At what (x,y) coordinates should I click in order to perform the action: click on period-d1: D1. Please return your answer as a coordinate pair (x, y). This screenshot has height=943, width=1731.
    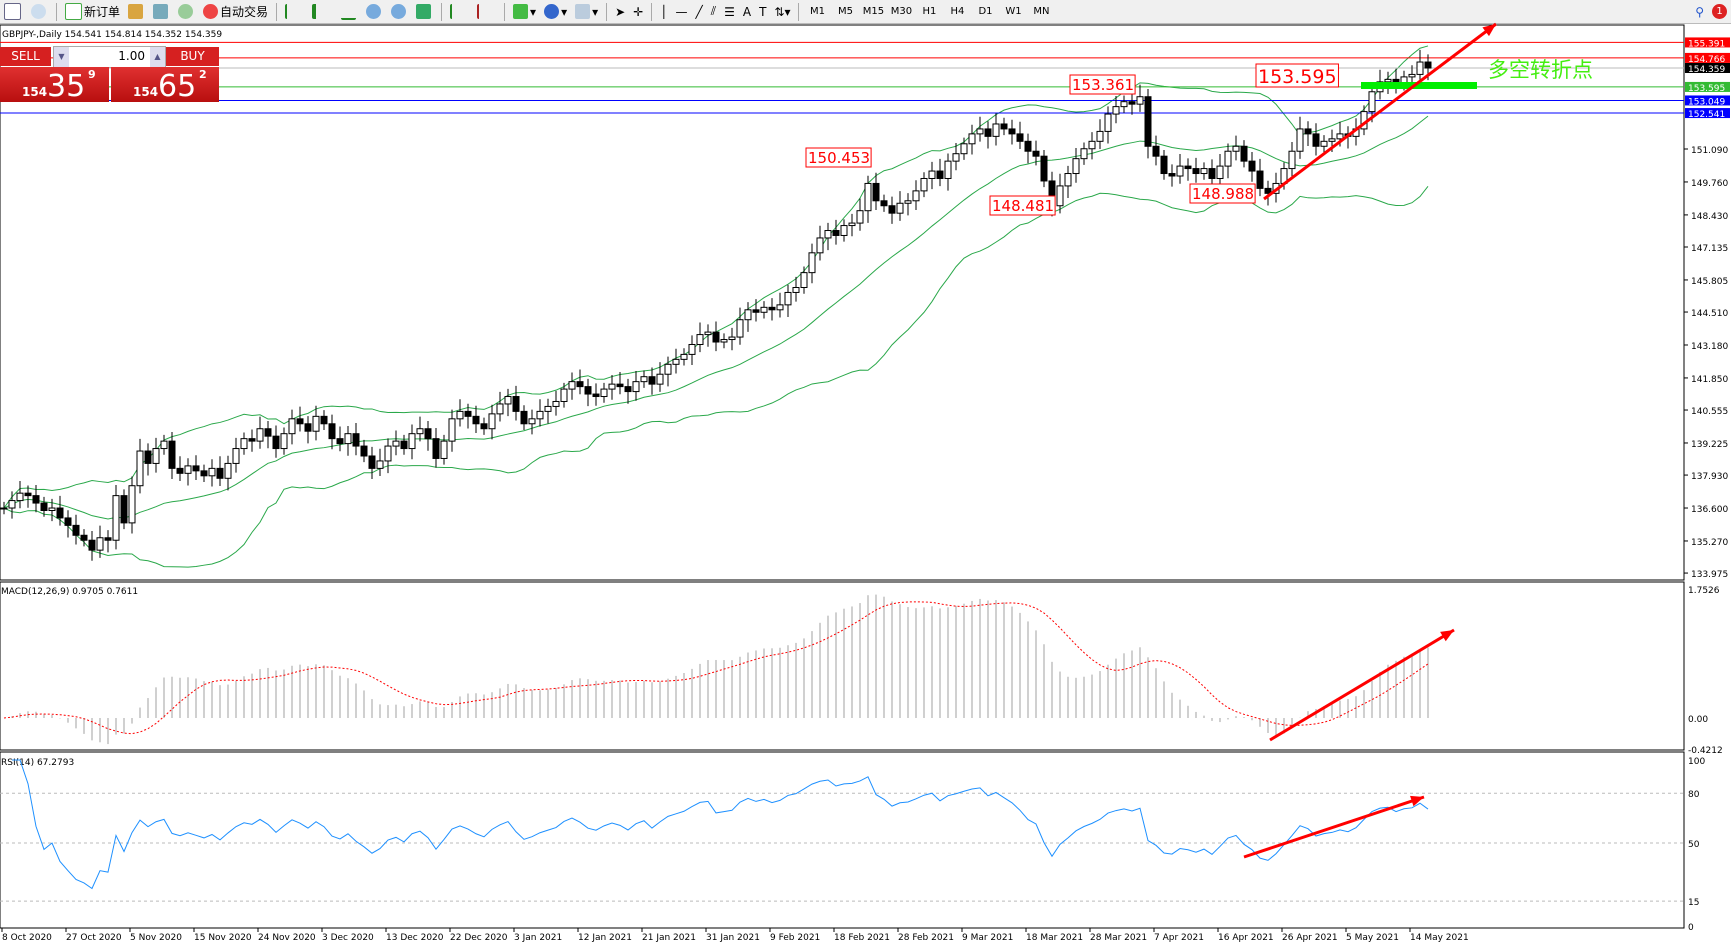
    Looking at the image, I should click on (985, 11).